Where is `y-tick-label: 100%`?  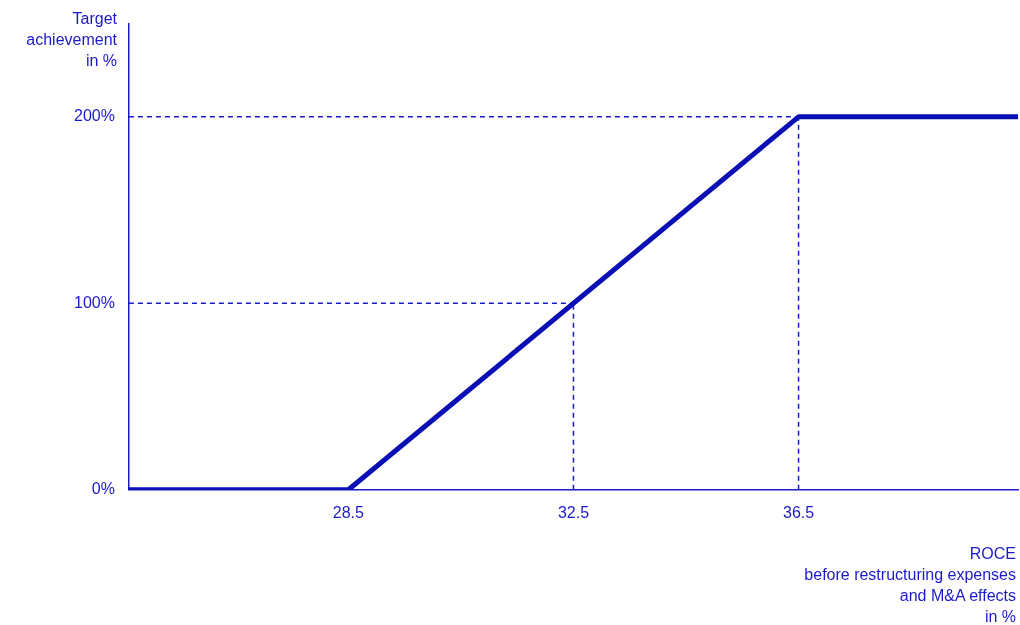
y-tick-label: 100% is located at coordinates (94, 302).